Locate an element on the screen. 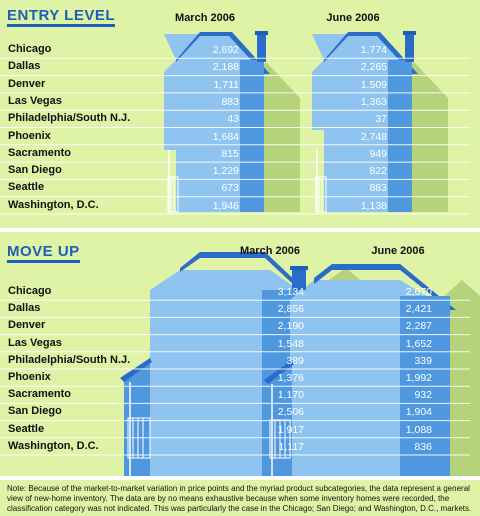 The height and width of the screenshot is (516, 480). data-cell: 2,421 is located at coordinates (418, 309).